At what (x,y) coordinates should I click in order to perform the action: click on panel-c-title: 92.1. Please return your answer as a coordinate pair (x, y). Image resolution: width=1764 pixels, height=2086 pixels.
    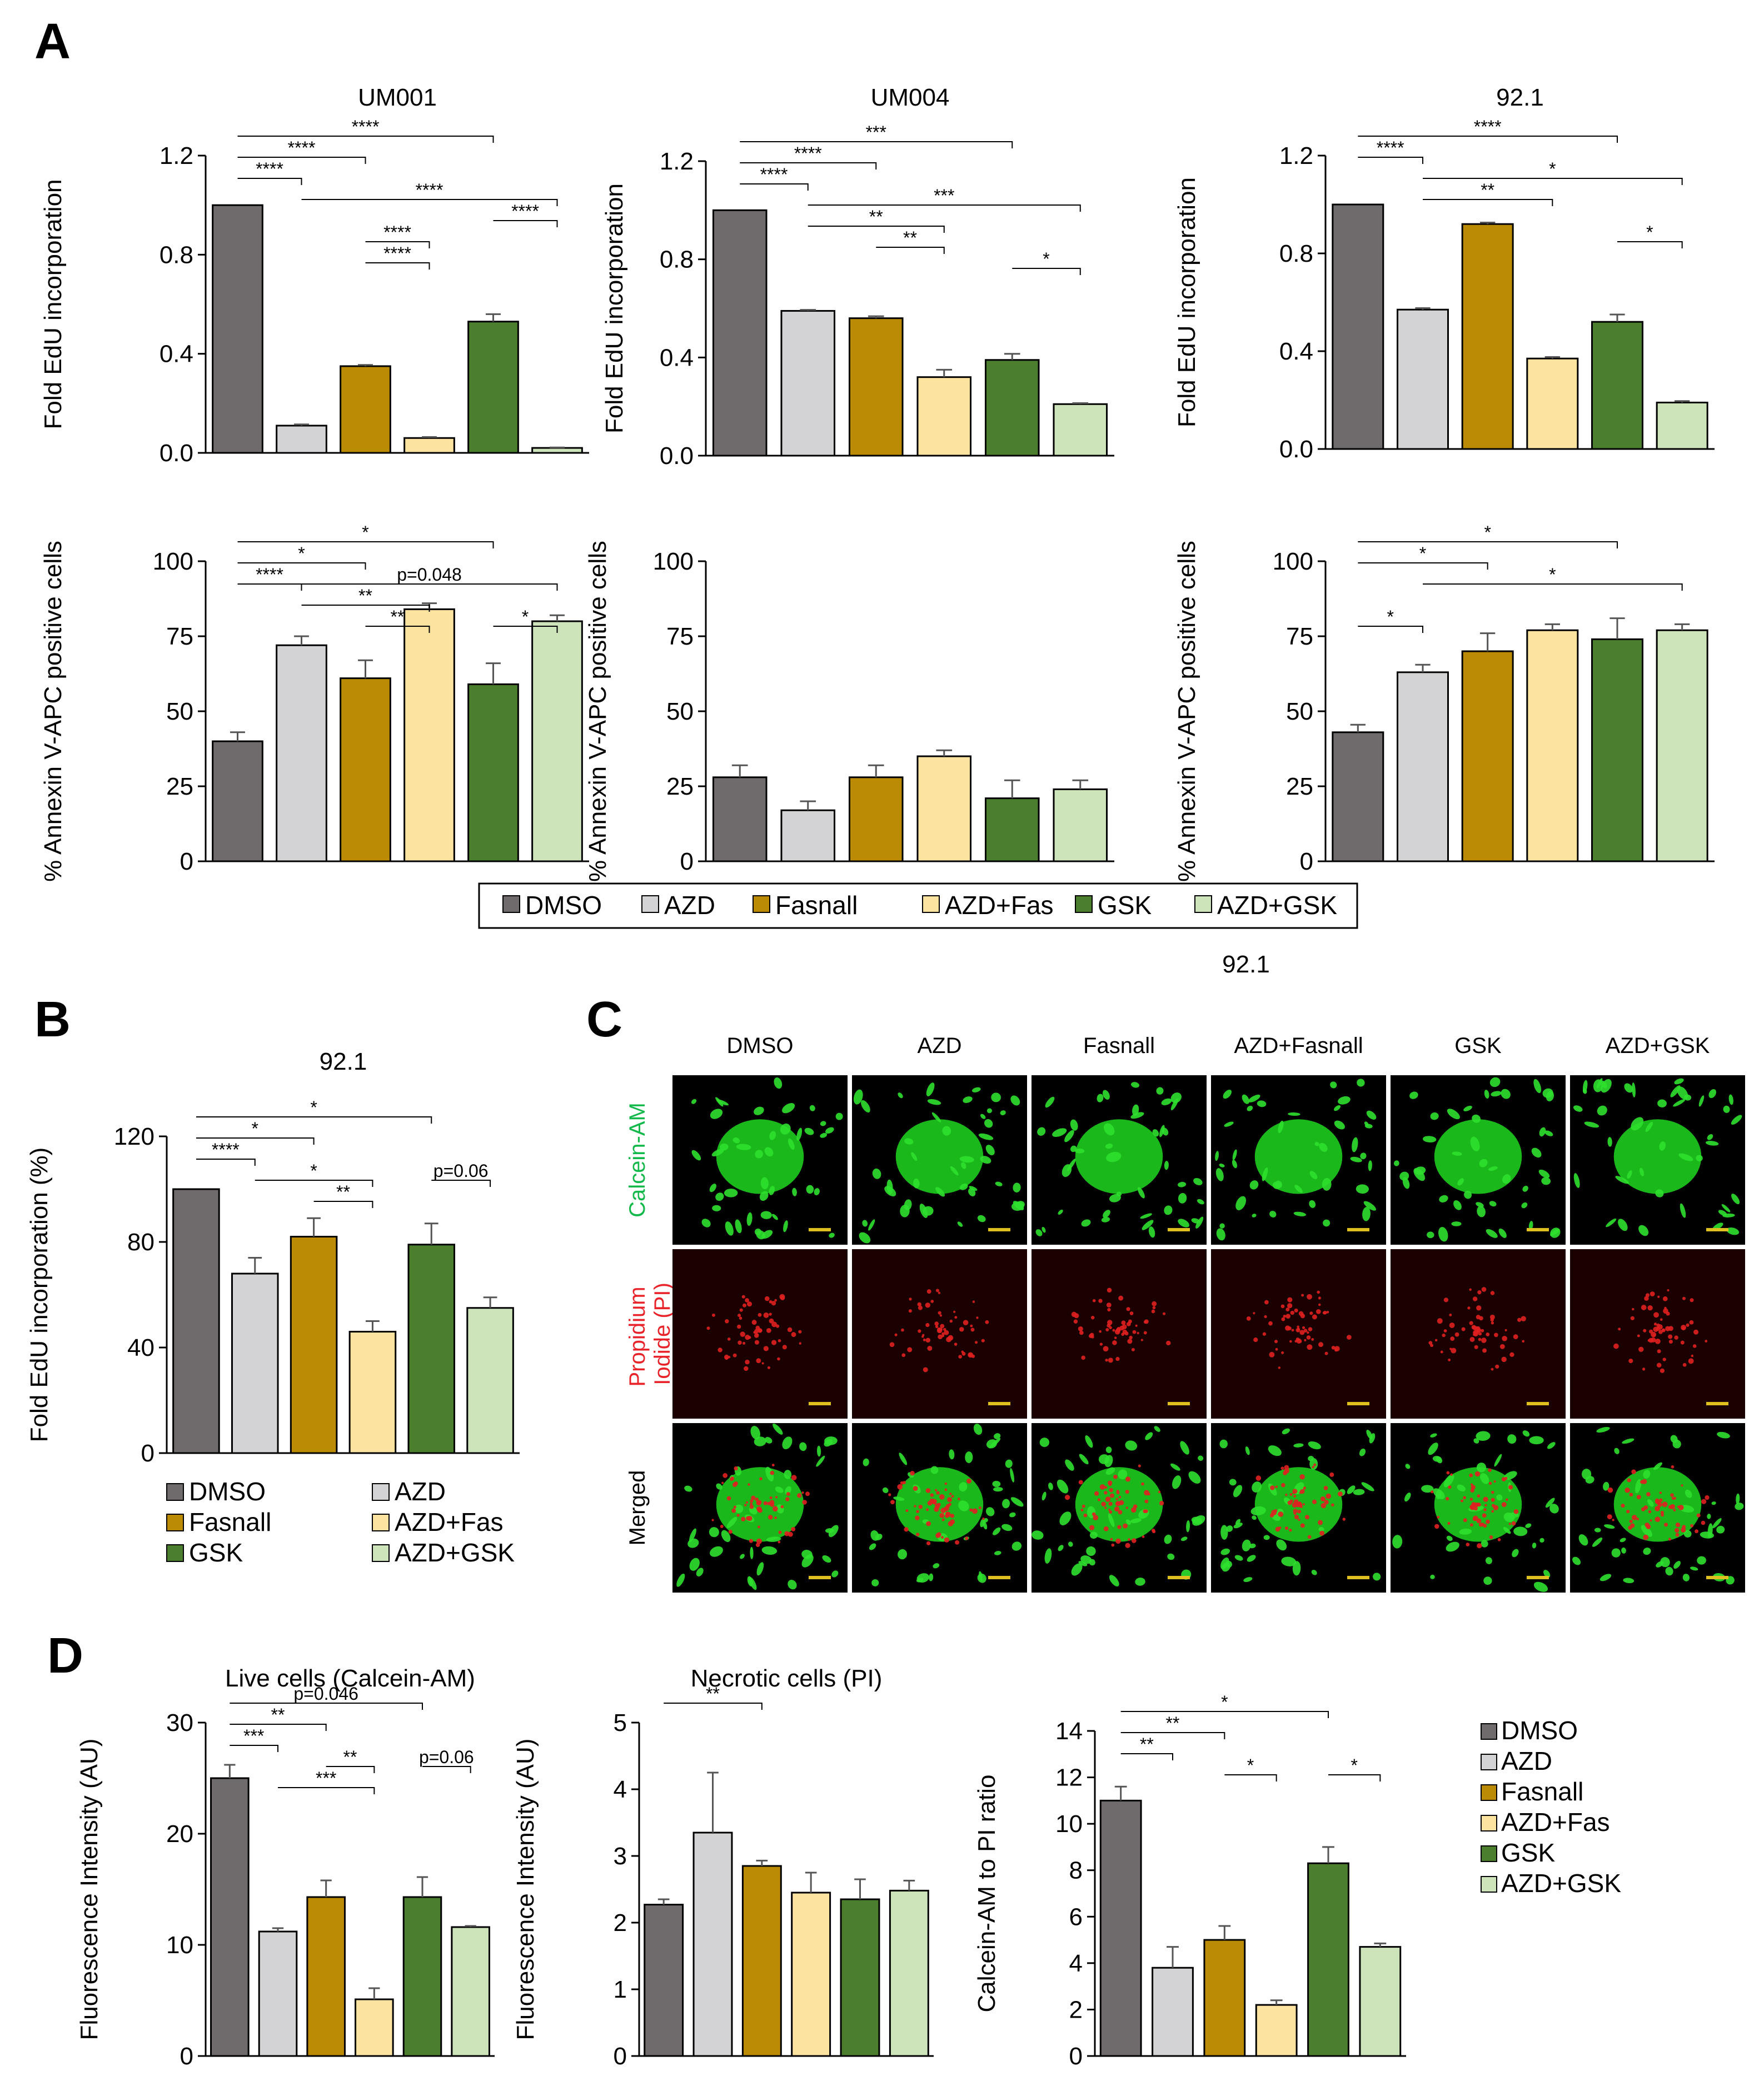
    Looking at the image, I should click on (1246, 964).